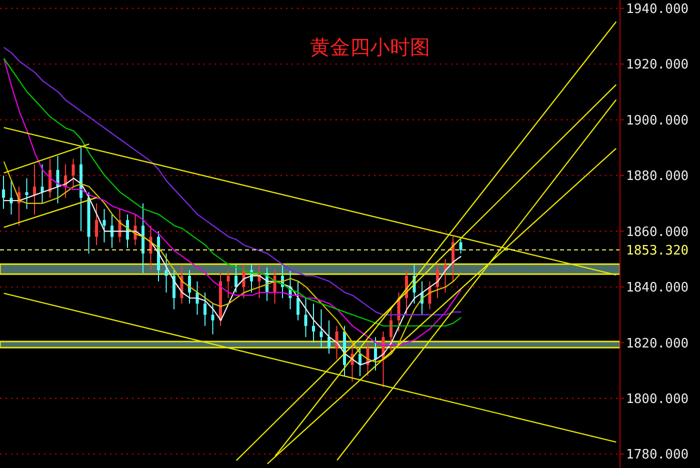 The image size is (700, 468). I want to click on y-tick-label: 1900.000, so click(657, 120).